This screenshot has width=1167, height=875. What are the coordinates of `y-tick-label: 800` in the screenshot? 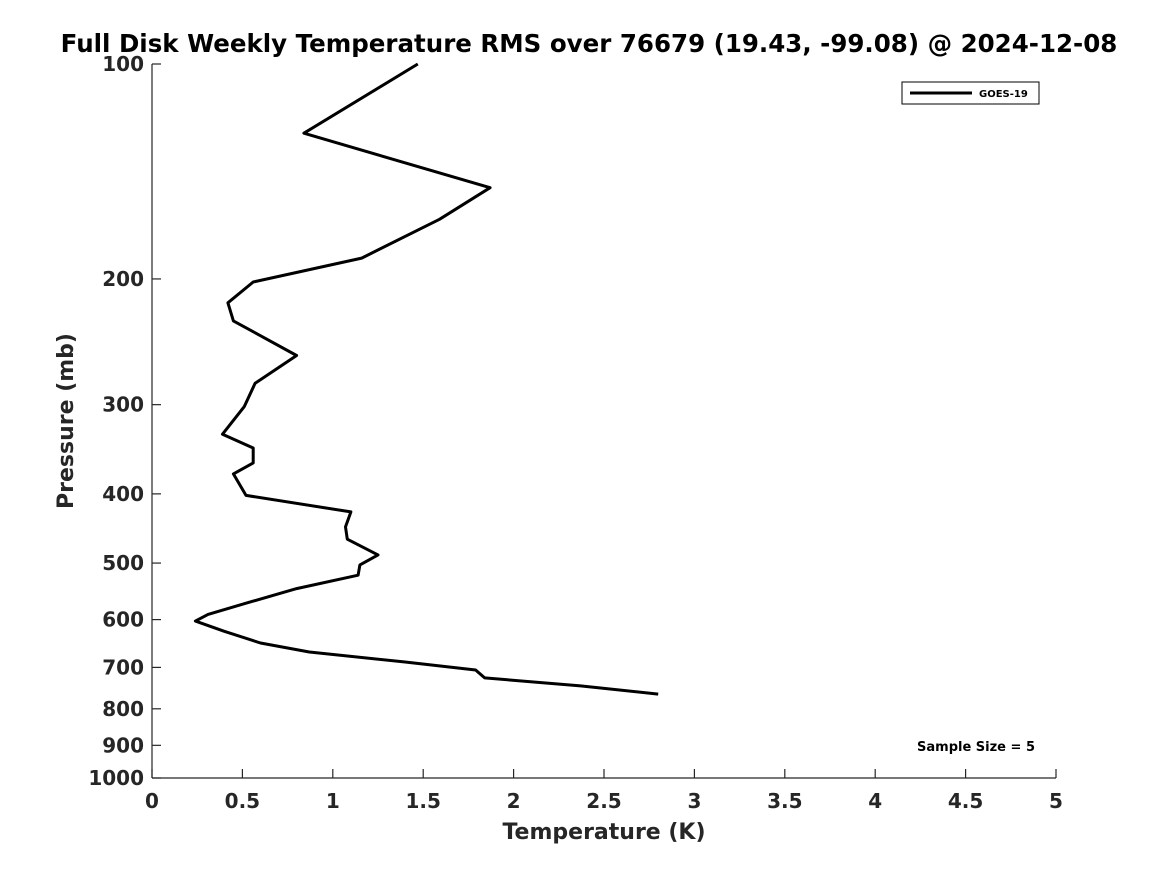 It's located at (123, 709).